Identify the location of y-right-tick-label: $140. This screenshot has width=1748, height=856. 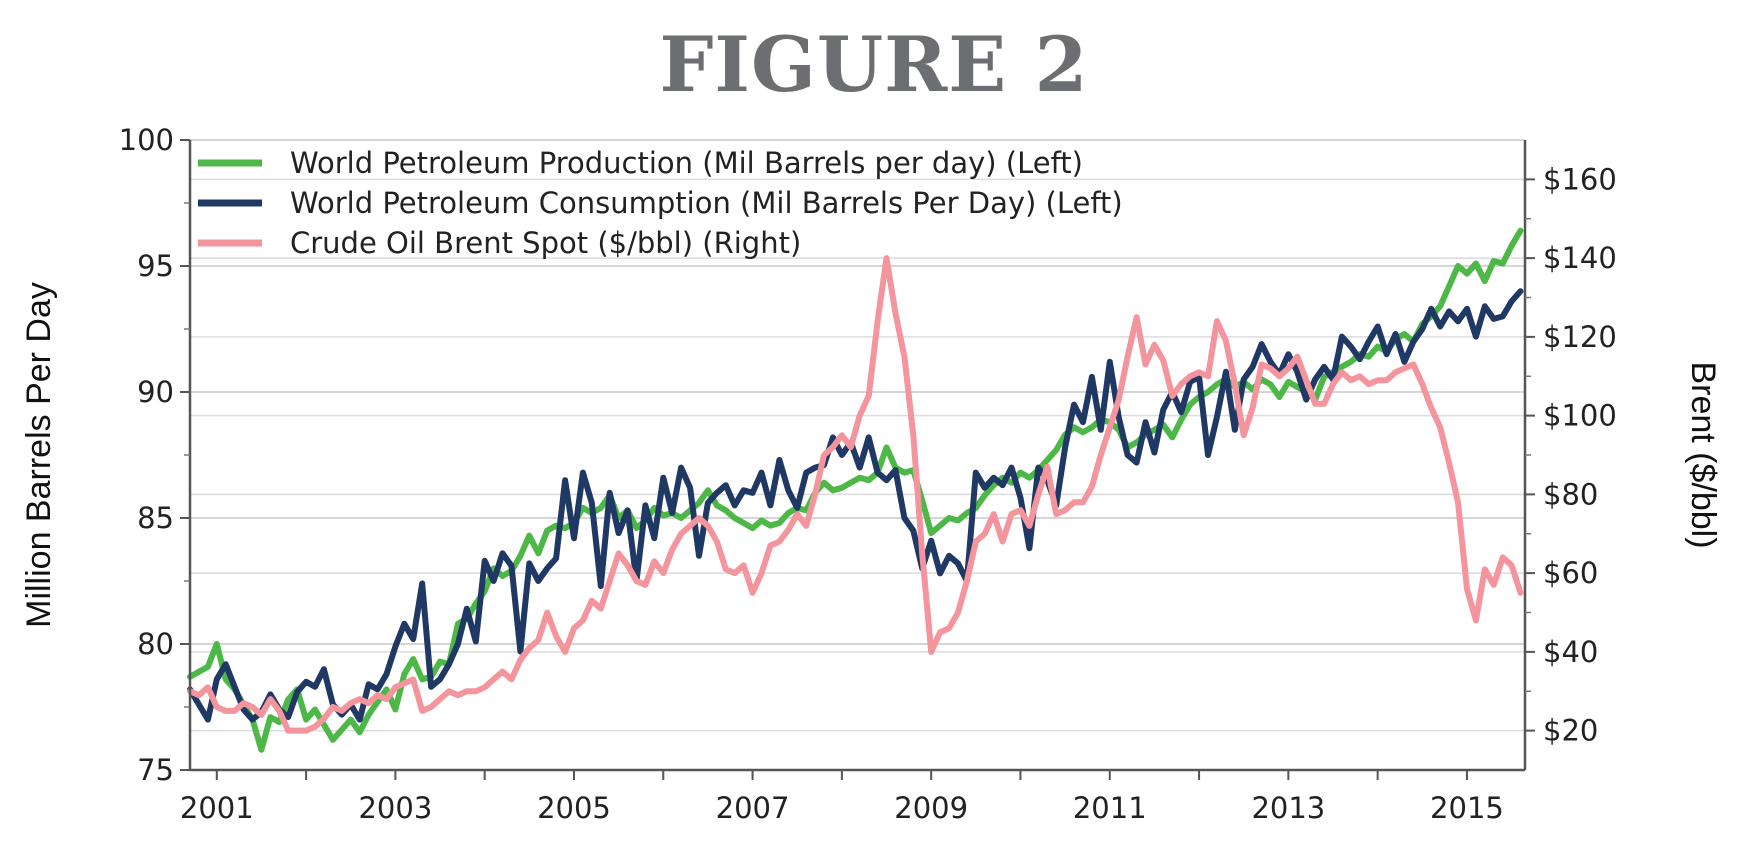
(1580, 258).